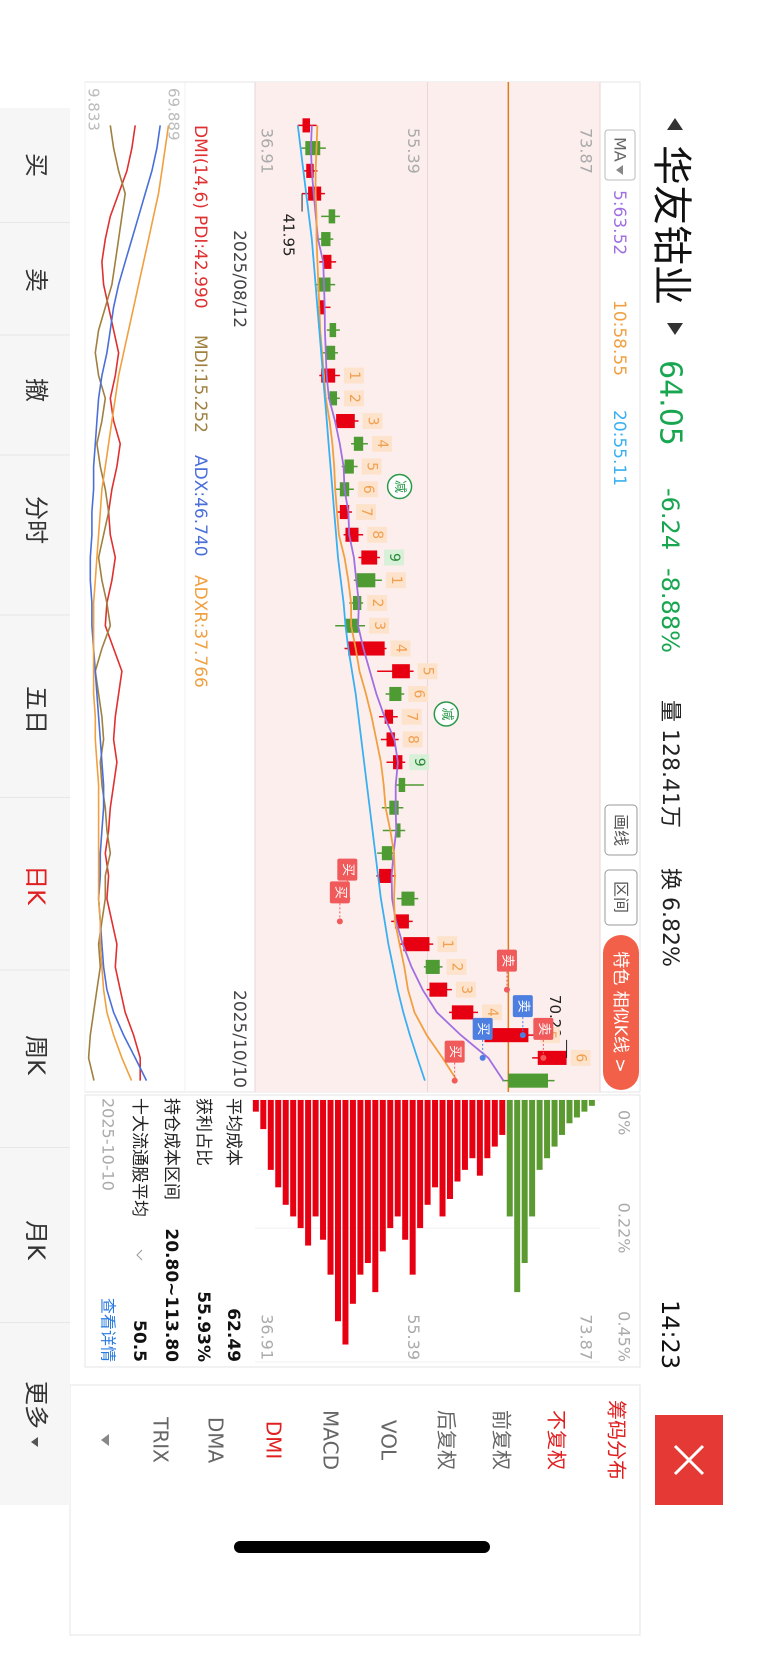  What do you see at coordinates (108, 1330) in the screenshot?
I see `stats-link: 查看详情` at bounding box center [108, 1330].